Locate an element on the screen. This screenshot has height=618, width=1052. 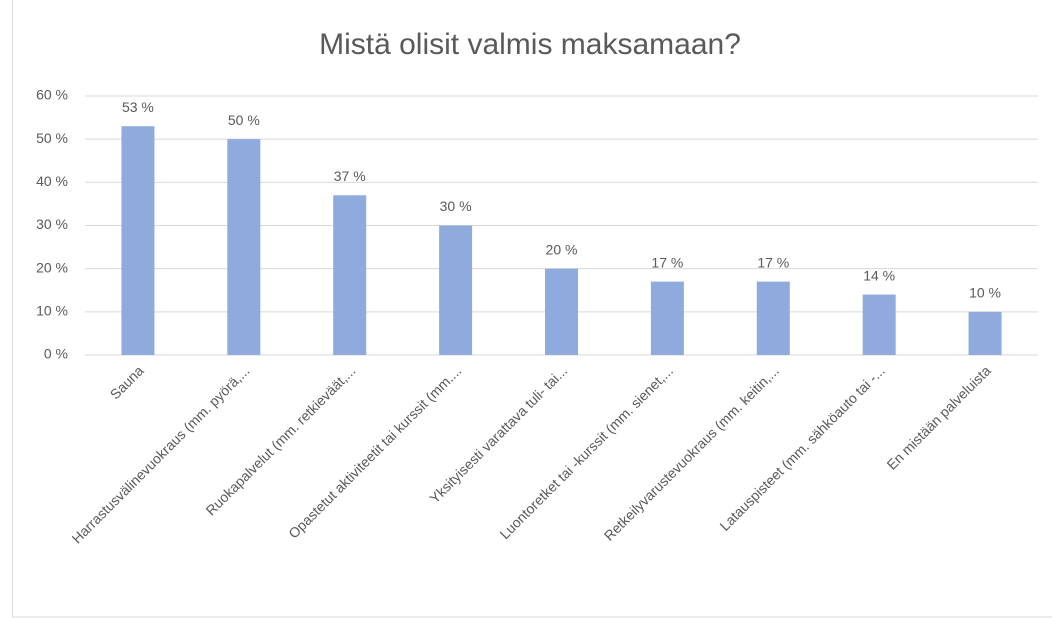
y-tick-label: 0 % is located at coordinates (56, 354).